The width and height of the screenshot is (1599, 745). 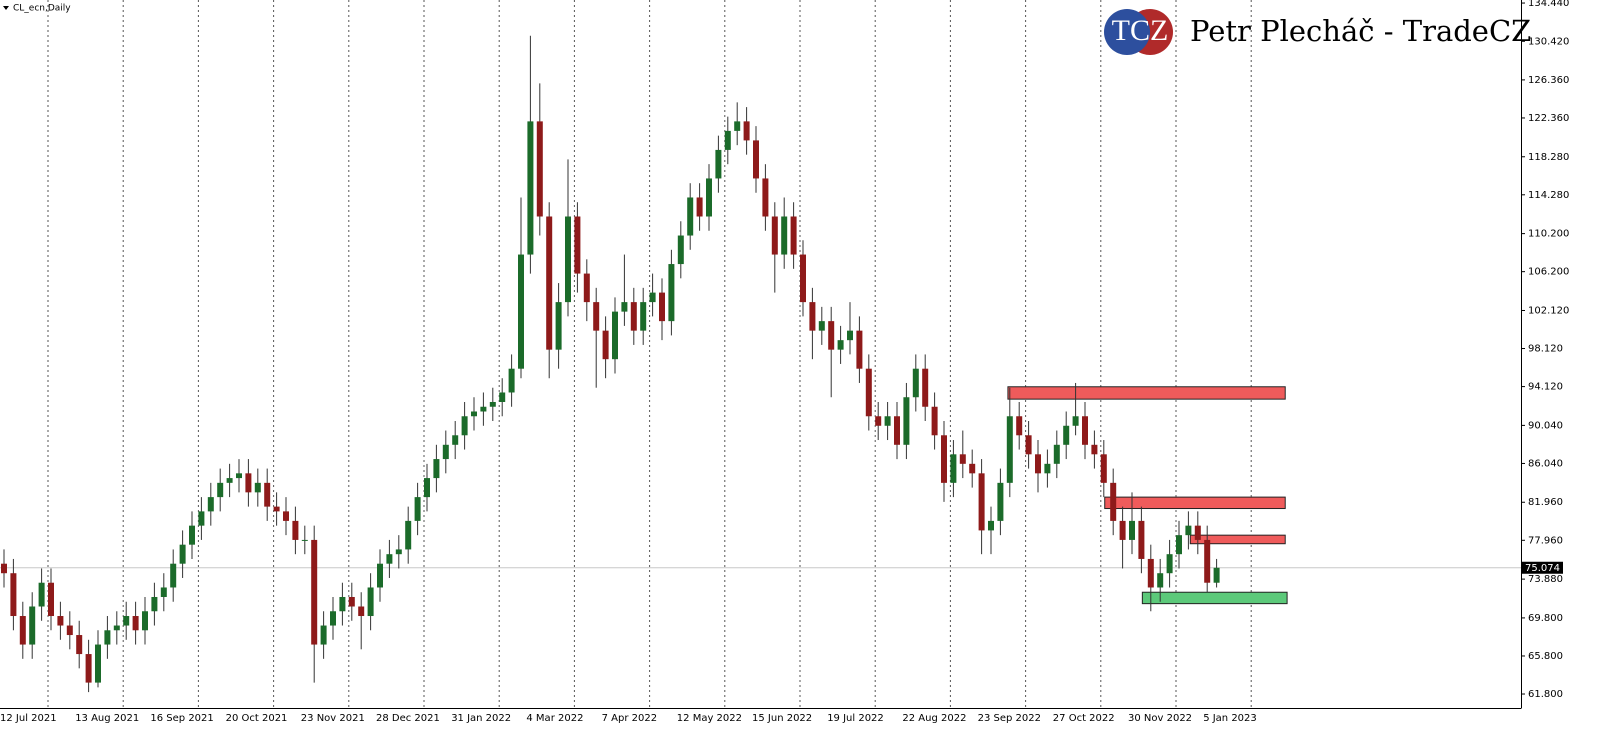 I want to click on logo: TCZ, so click(x=1138, y=32).